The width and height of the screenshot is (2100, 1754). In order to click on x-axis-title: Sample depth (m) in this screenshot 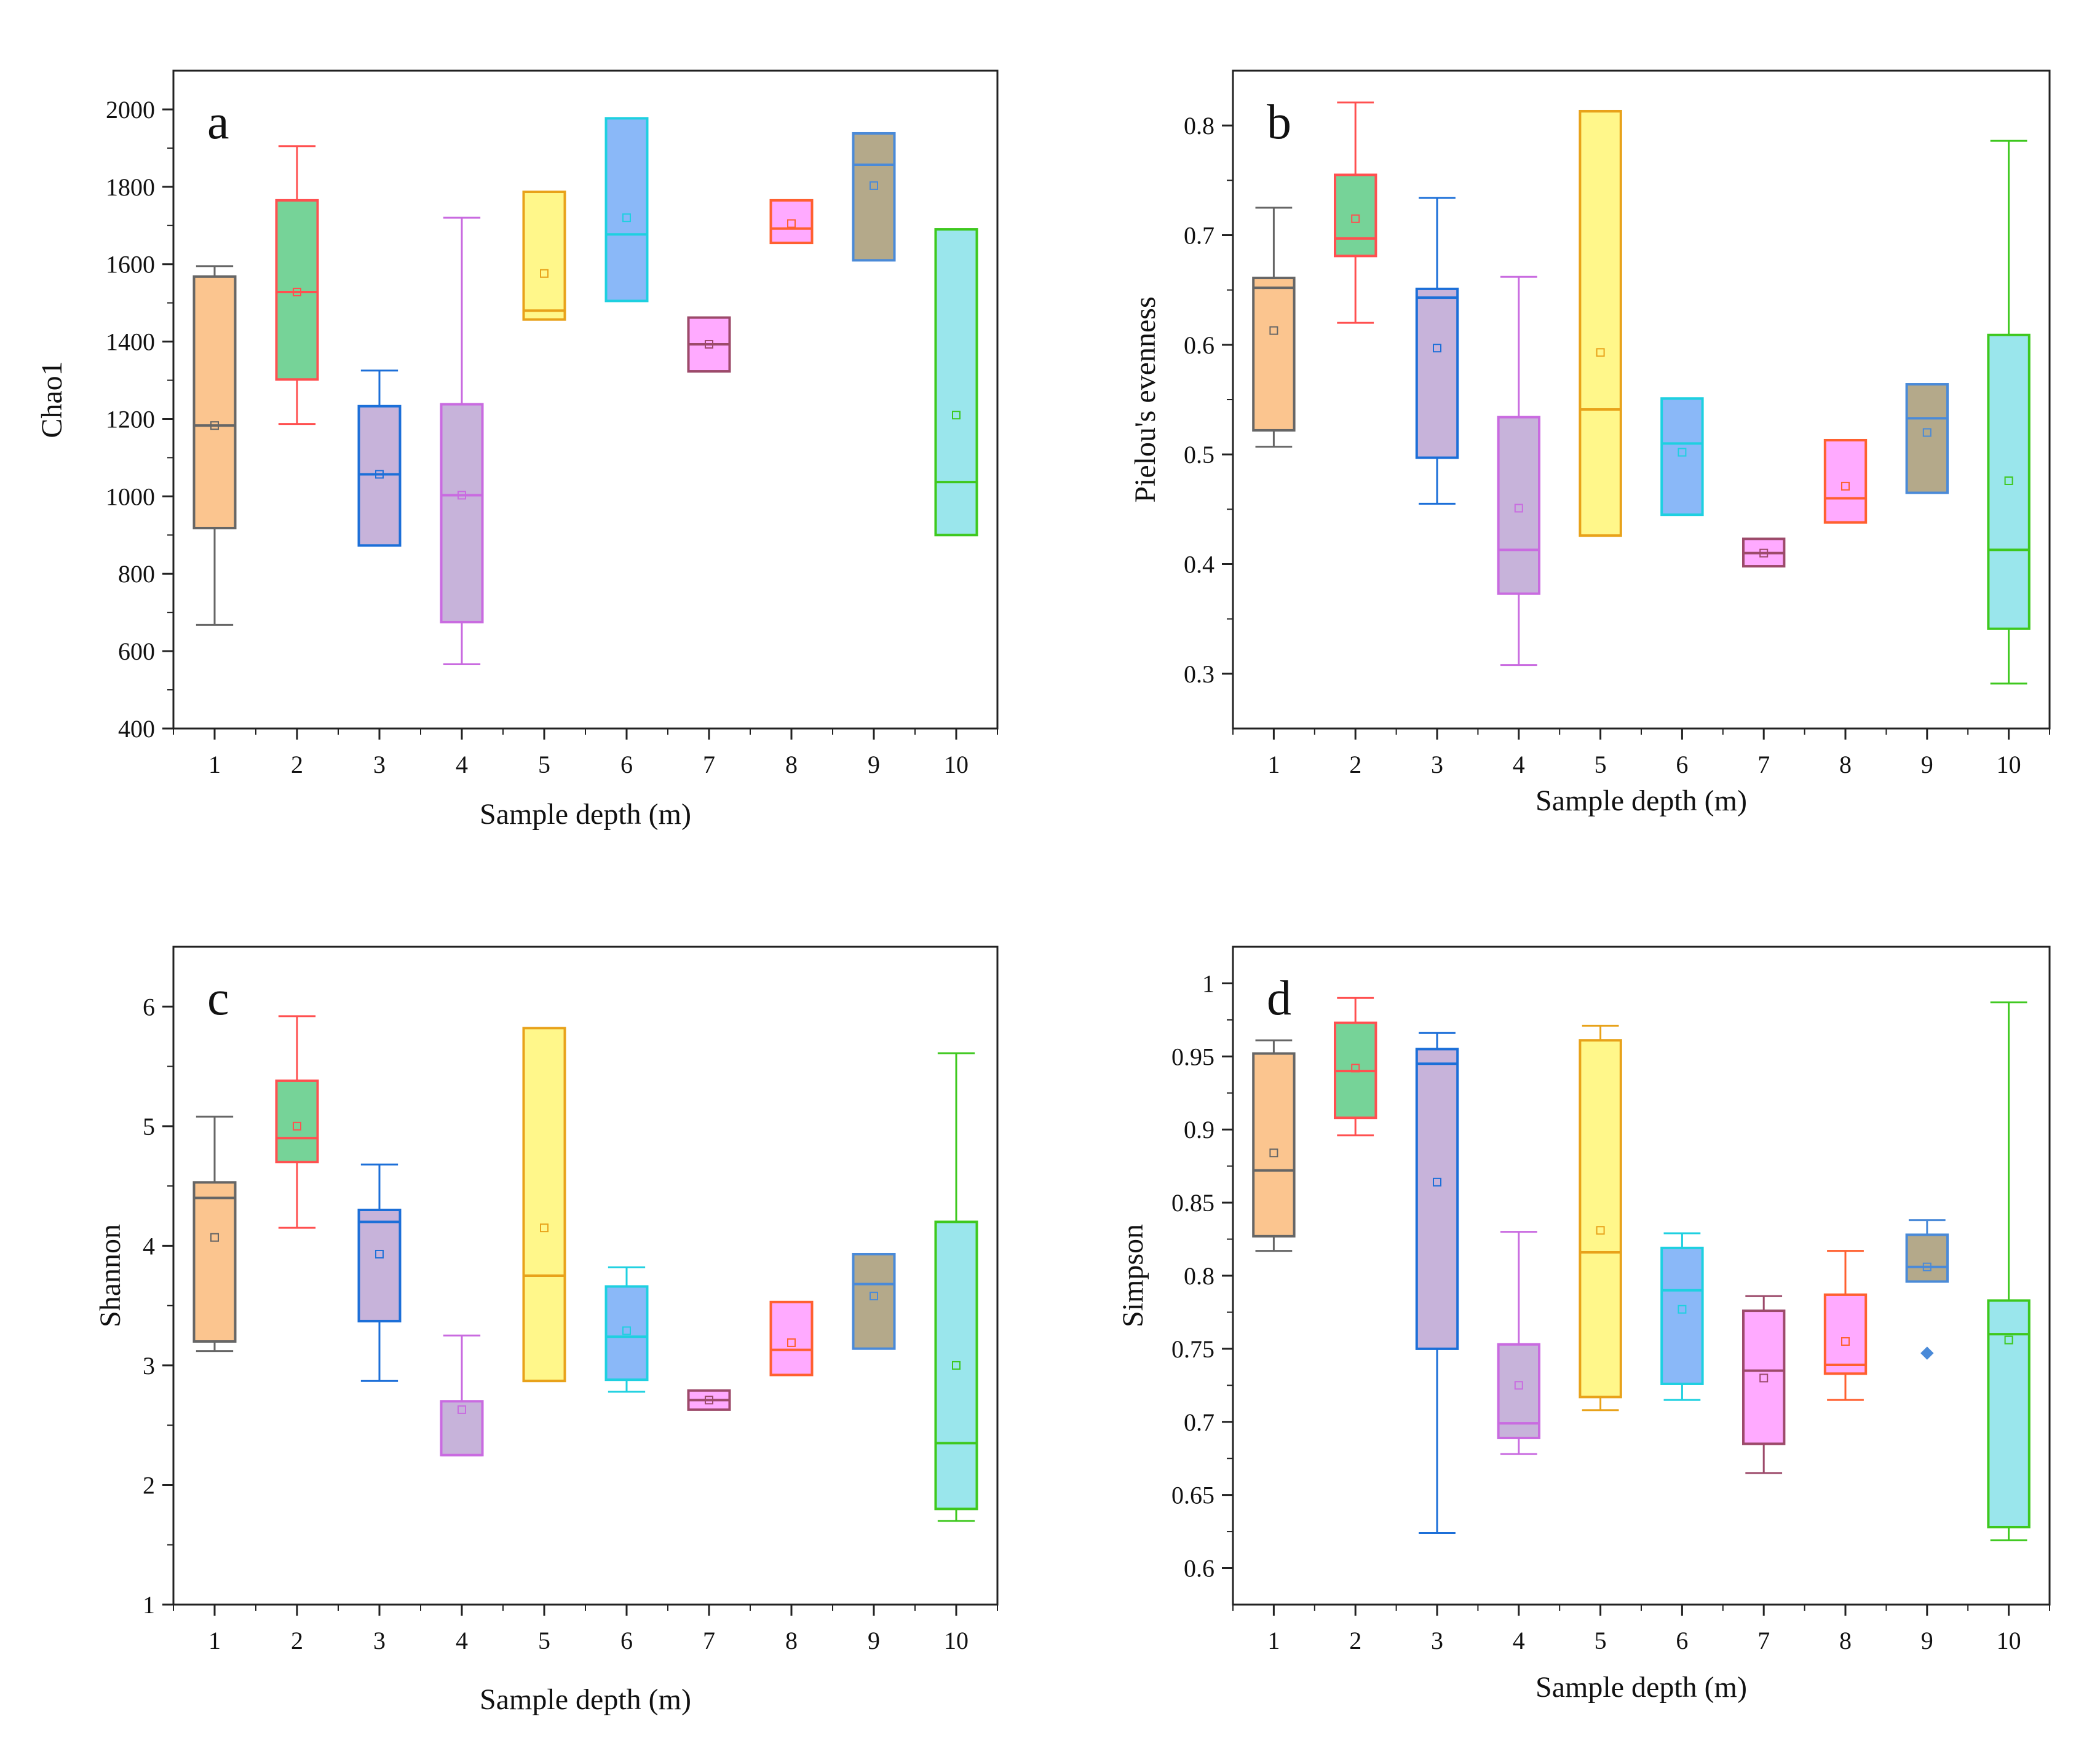, I will do `click(1641, 1688)`.